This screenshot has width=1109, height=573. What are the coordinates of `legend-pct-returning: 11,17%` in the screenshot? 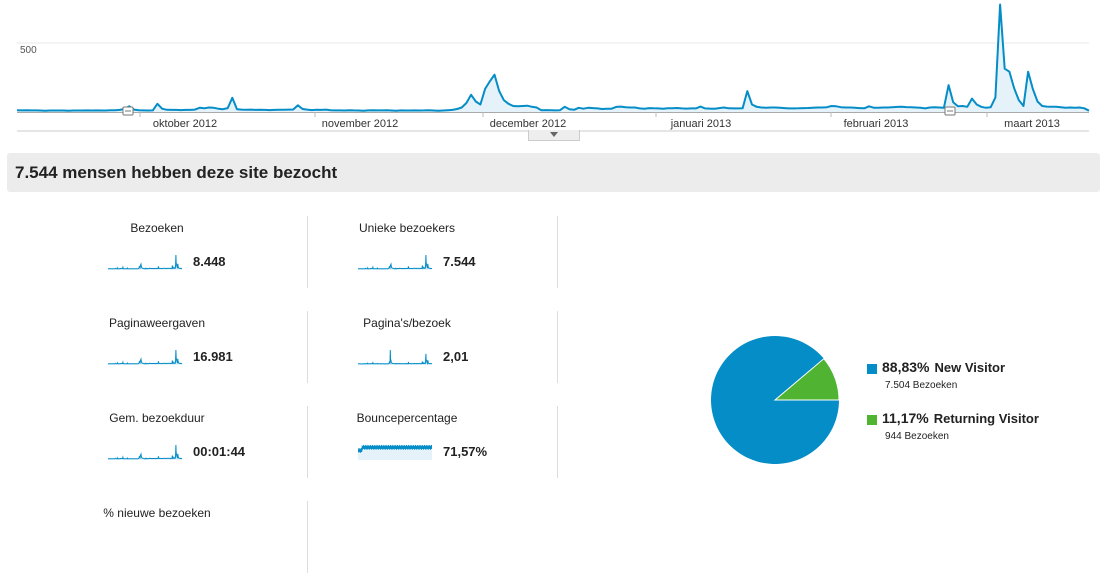 It's located at (905, 418).